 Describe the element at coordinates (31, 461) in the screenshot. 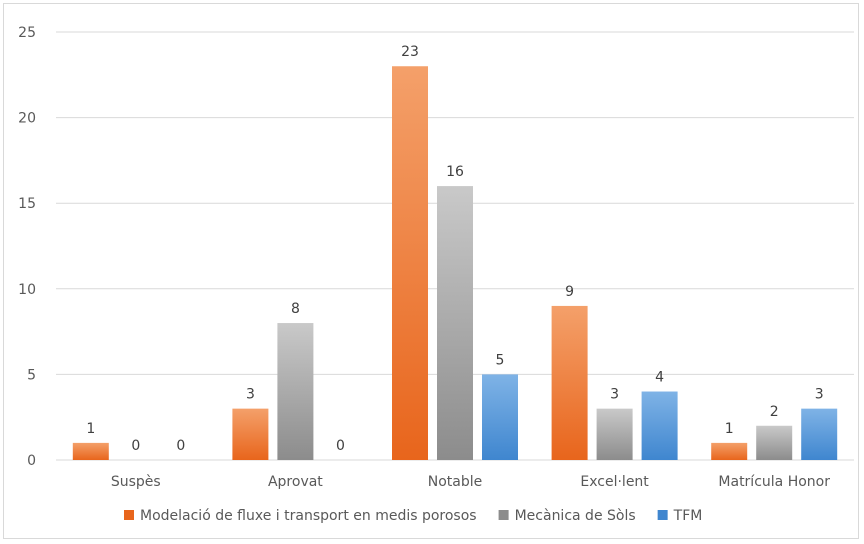

I see `y-tick-label: 0` at that location.